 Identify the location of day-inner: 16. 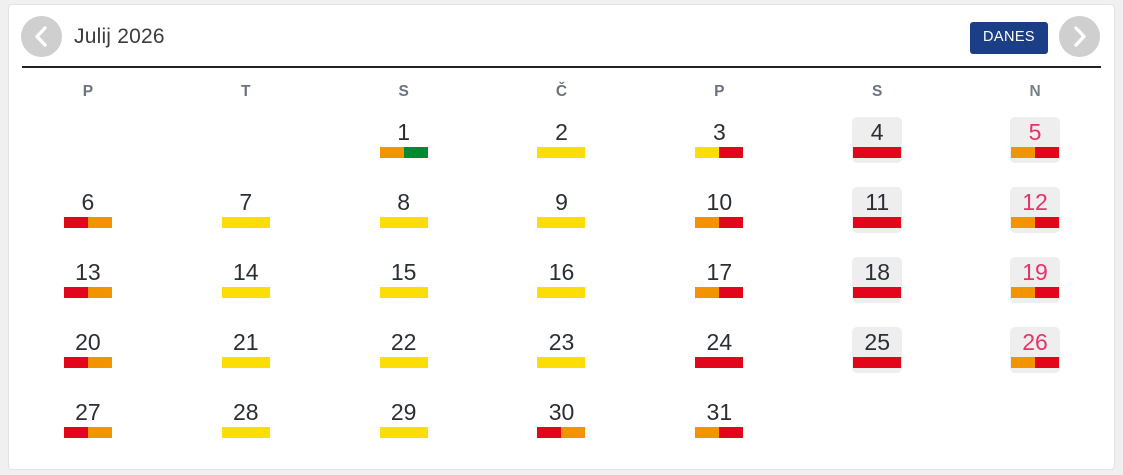
(561, 280).